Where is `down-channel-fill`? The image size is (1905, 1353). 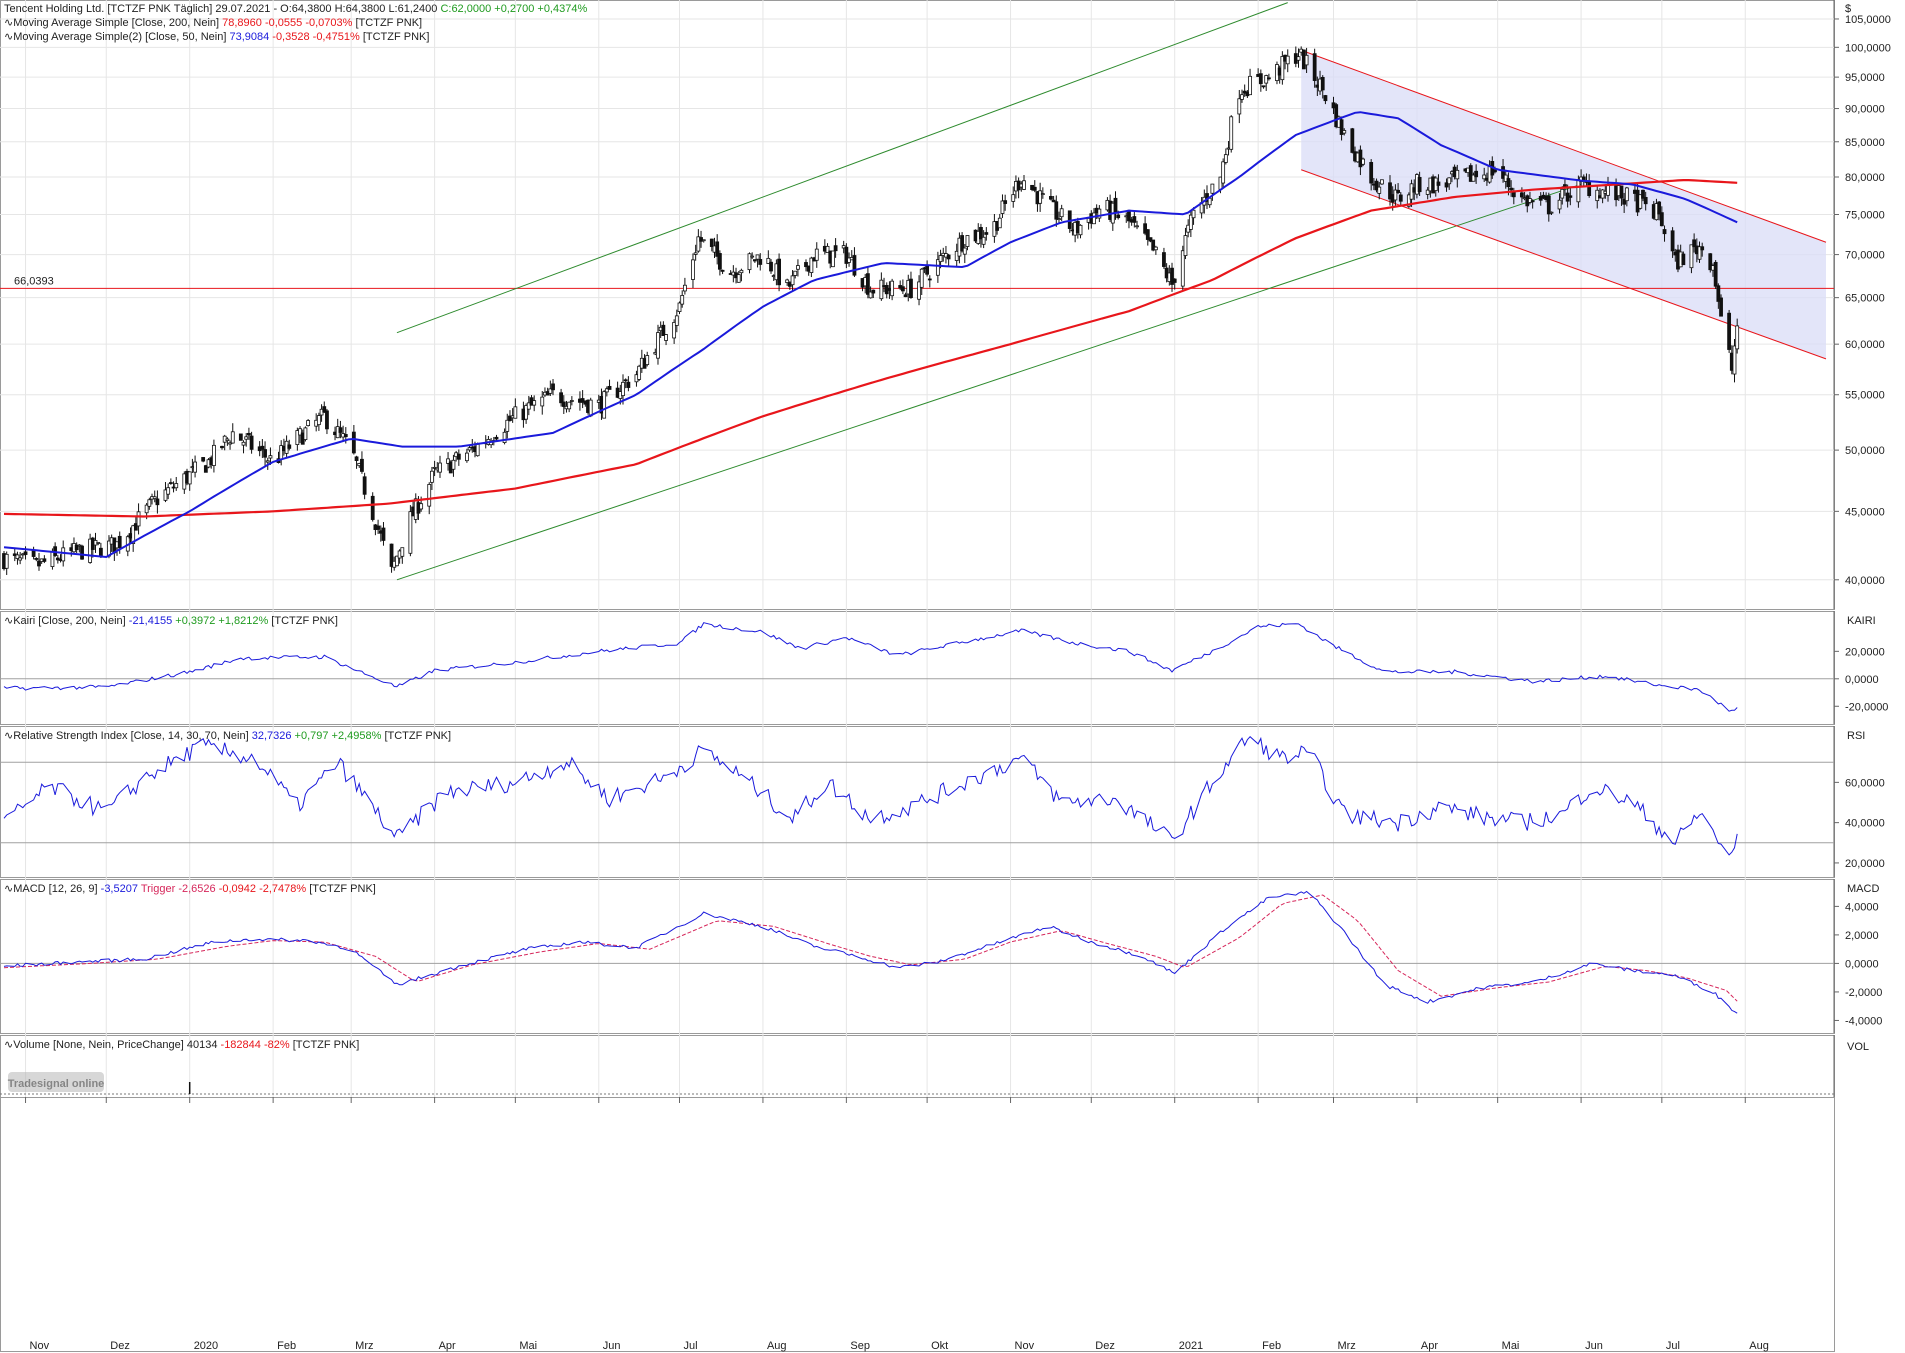 down-channel-fill is located at coordinates (1563, 204).